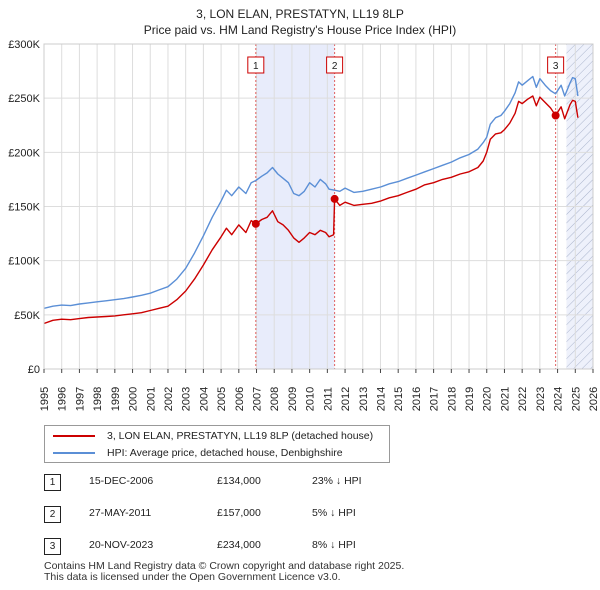 The image size is (600, 590). I want to click on sale-label-text: 1, so click(256, 66).